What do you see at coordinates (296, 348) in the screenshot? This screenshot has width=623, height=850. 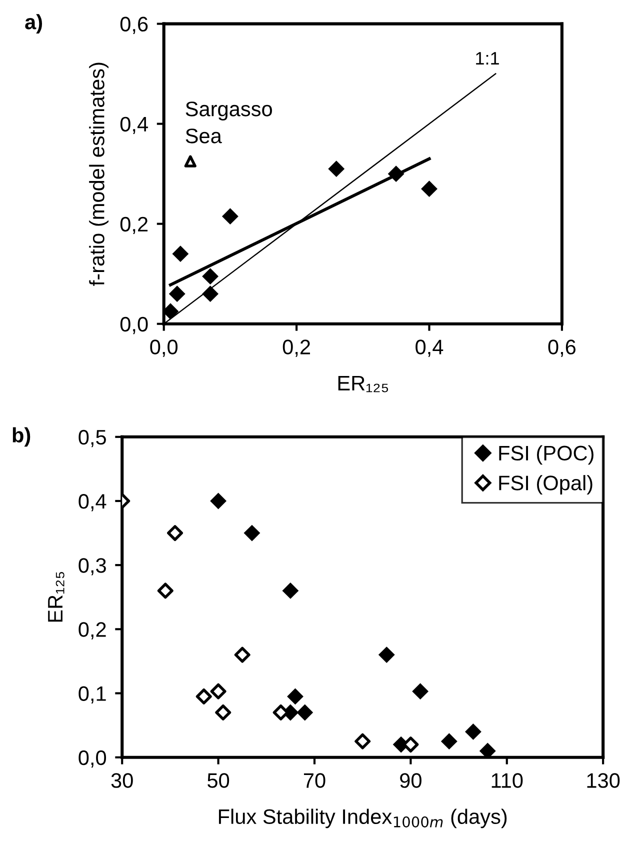 I see `x-tick-label: 0,2` at bounding box center [296, 348].